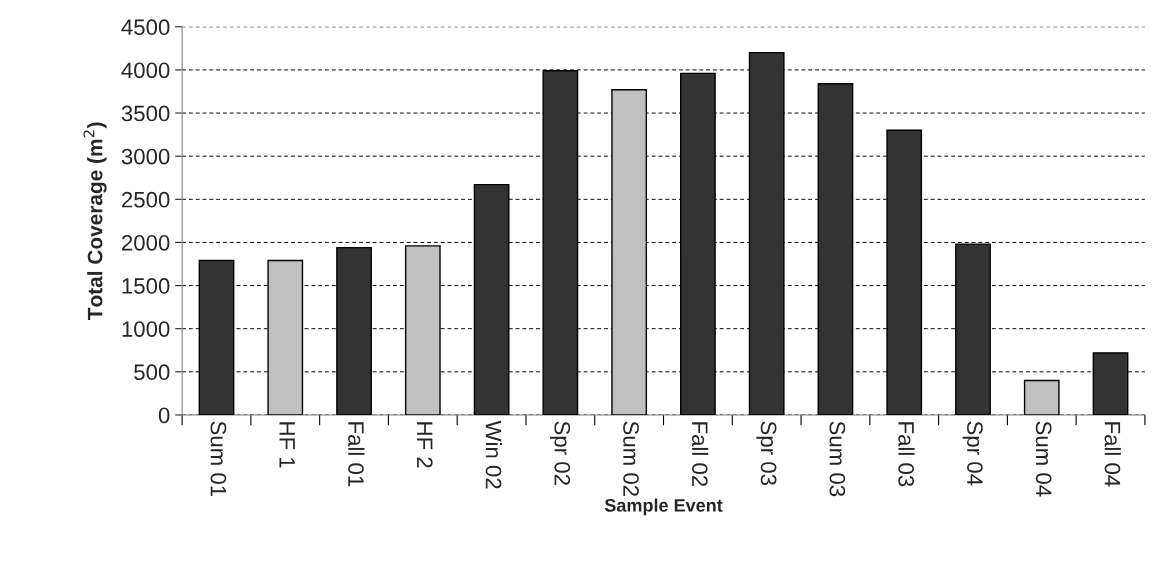  What do you see at coordinates (766, 453) in the screenshot?
I see `x-tick-label: Spr 03` at bounding box center [766, 453].